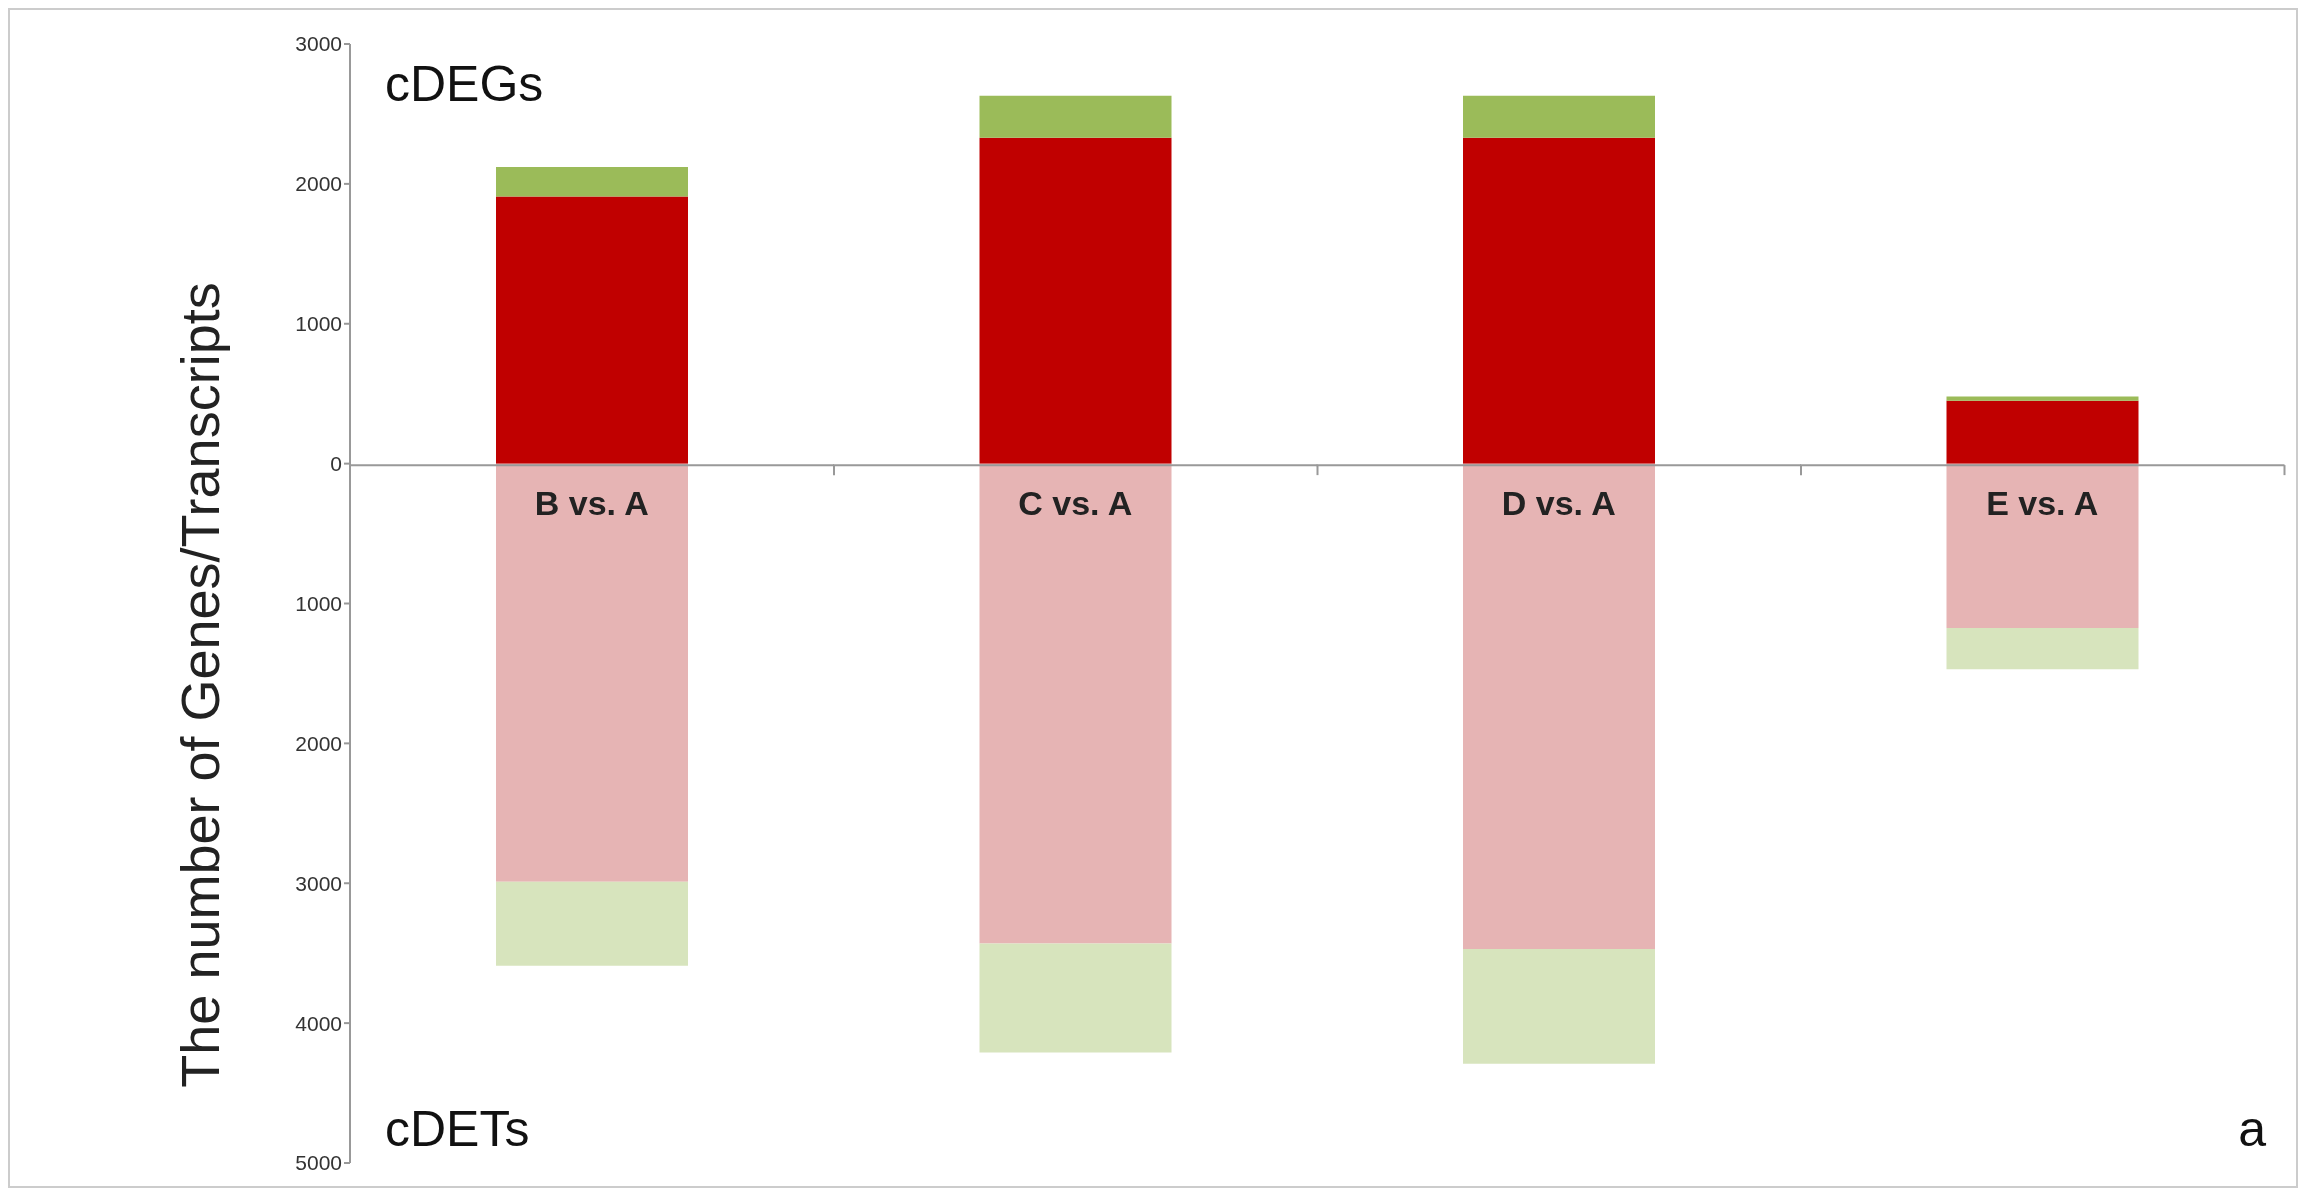 This screenshot has height=1196, width=2308. I want to click on x-tick-label: E vs. A, so click(2042, 503).